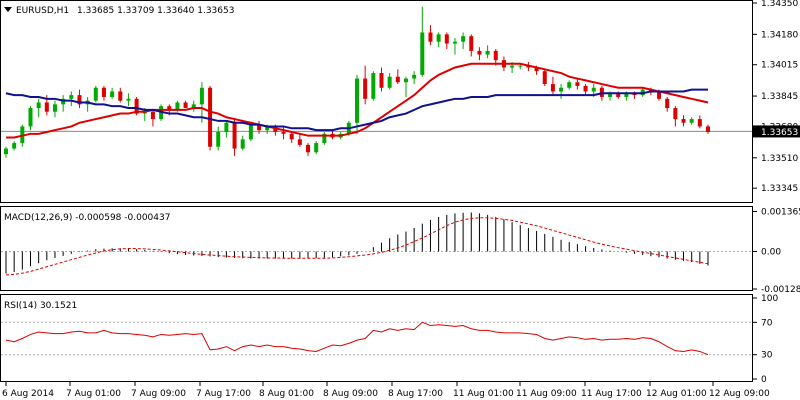  What do you see at coordinates (350, 394) in the screenshot?
I see `x-tick-label: 8 Aug 09:00` at bounding box center [350, 394].